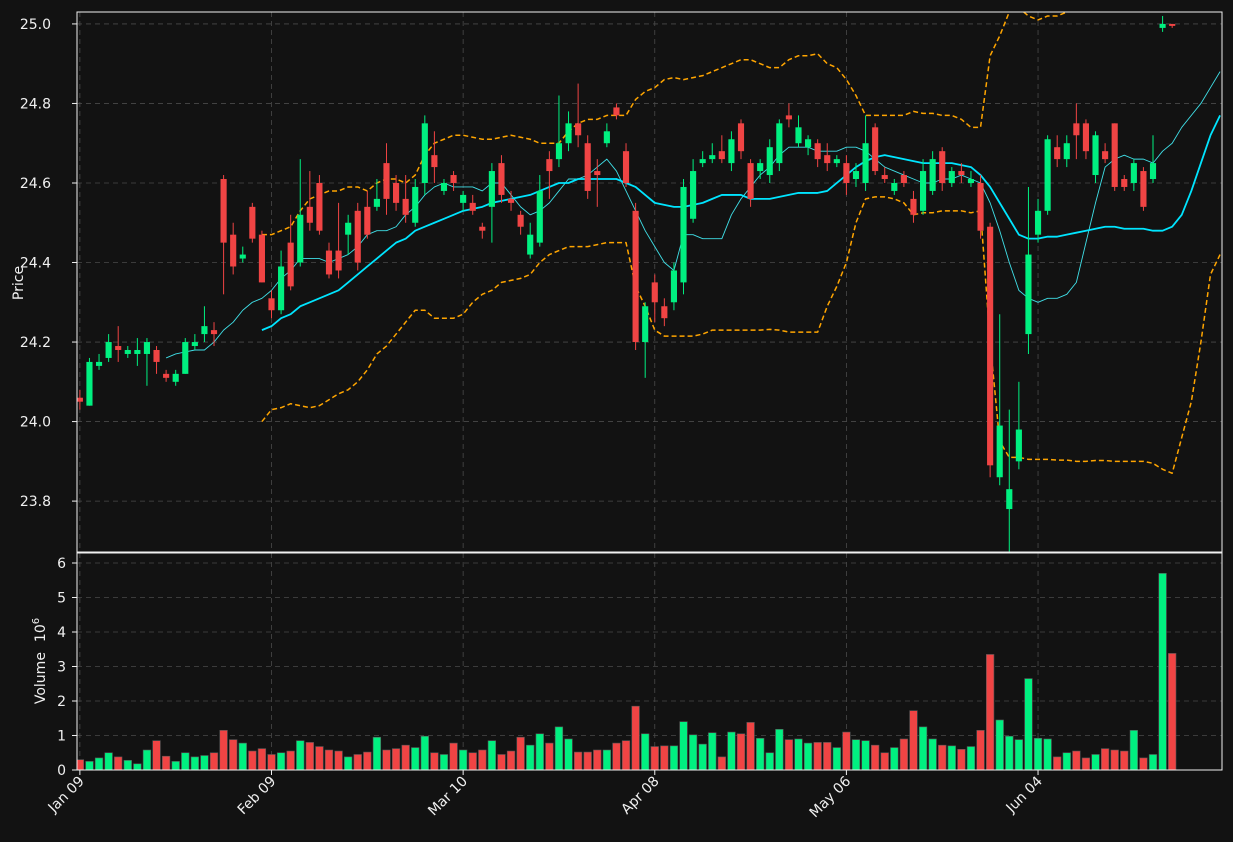  Describe the element at coordinates (35, 264) in the screenshot. I see `price-tick-label: 24.4` at that location.